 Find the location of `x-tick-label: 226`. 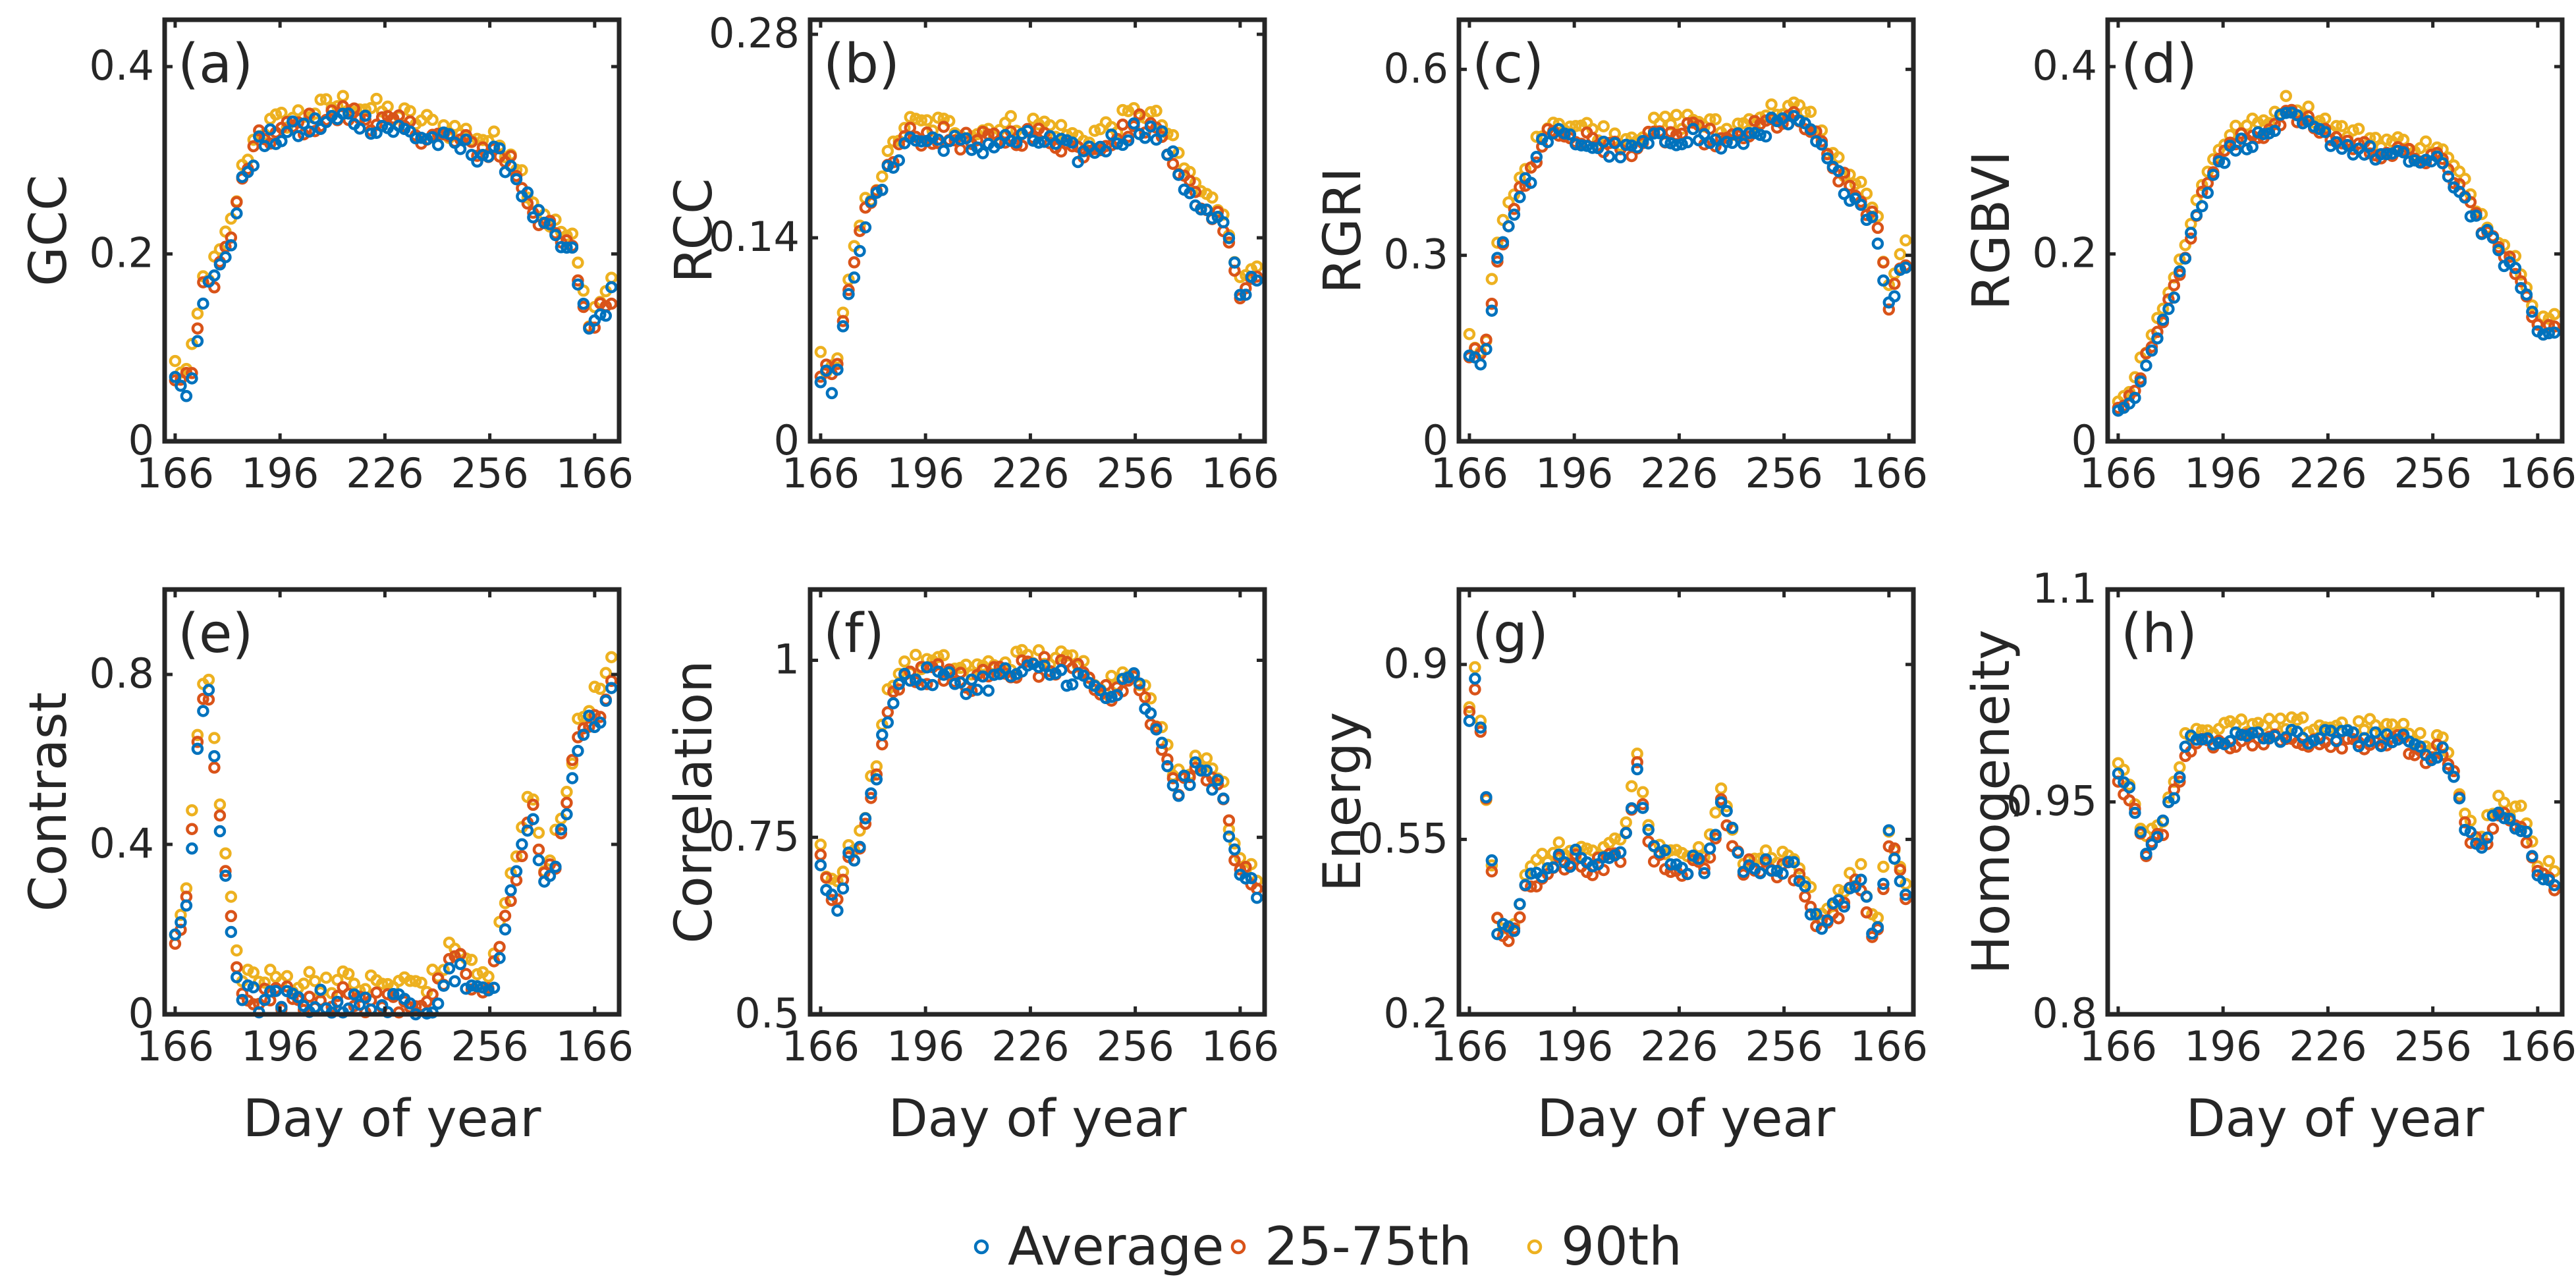

x-tick-label: 226 is located at coordinates (1679, 1046).